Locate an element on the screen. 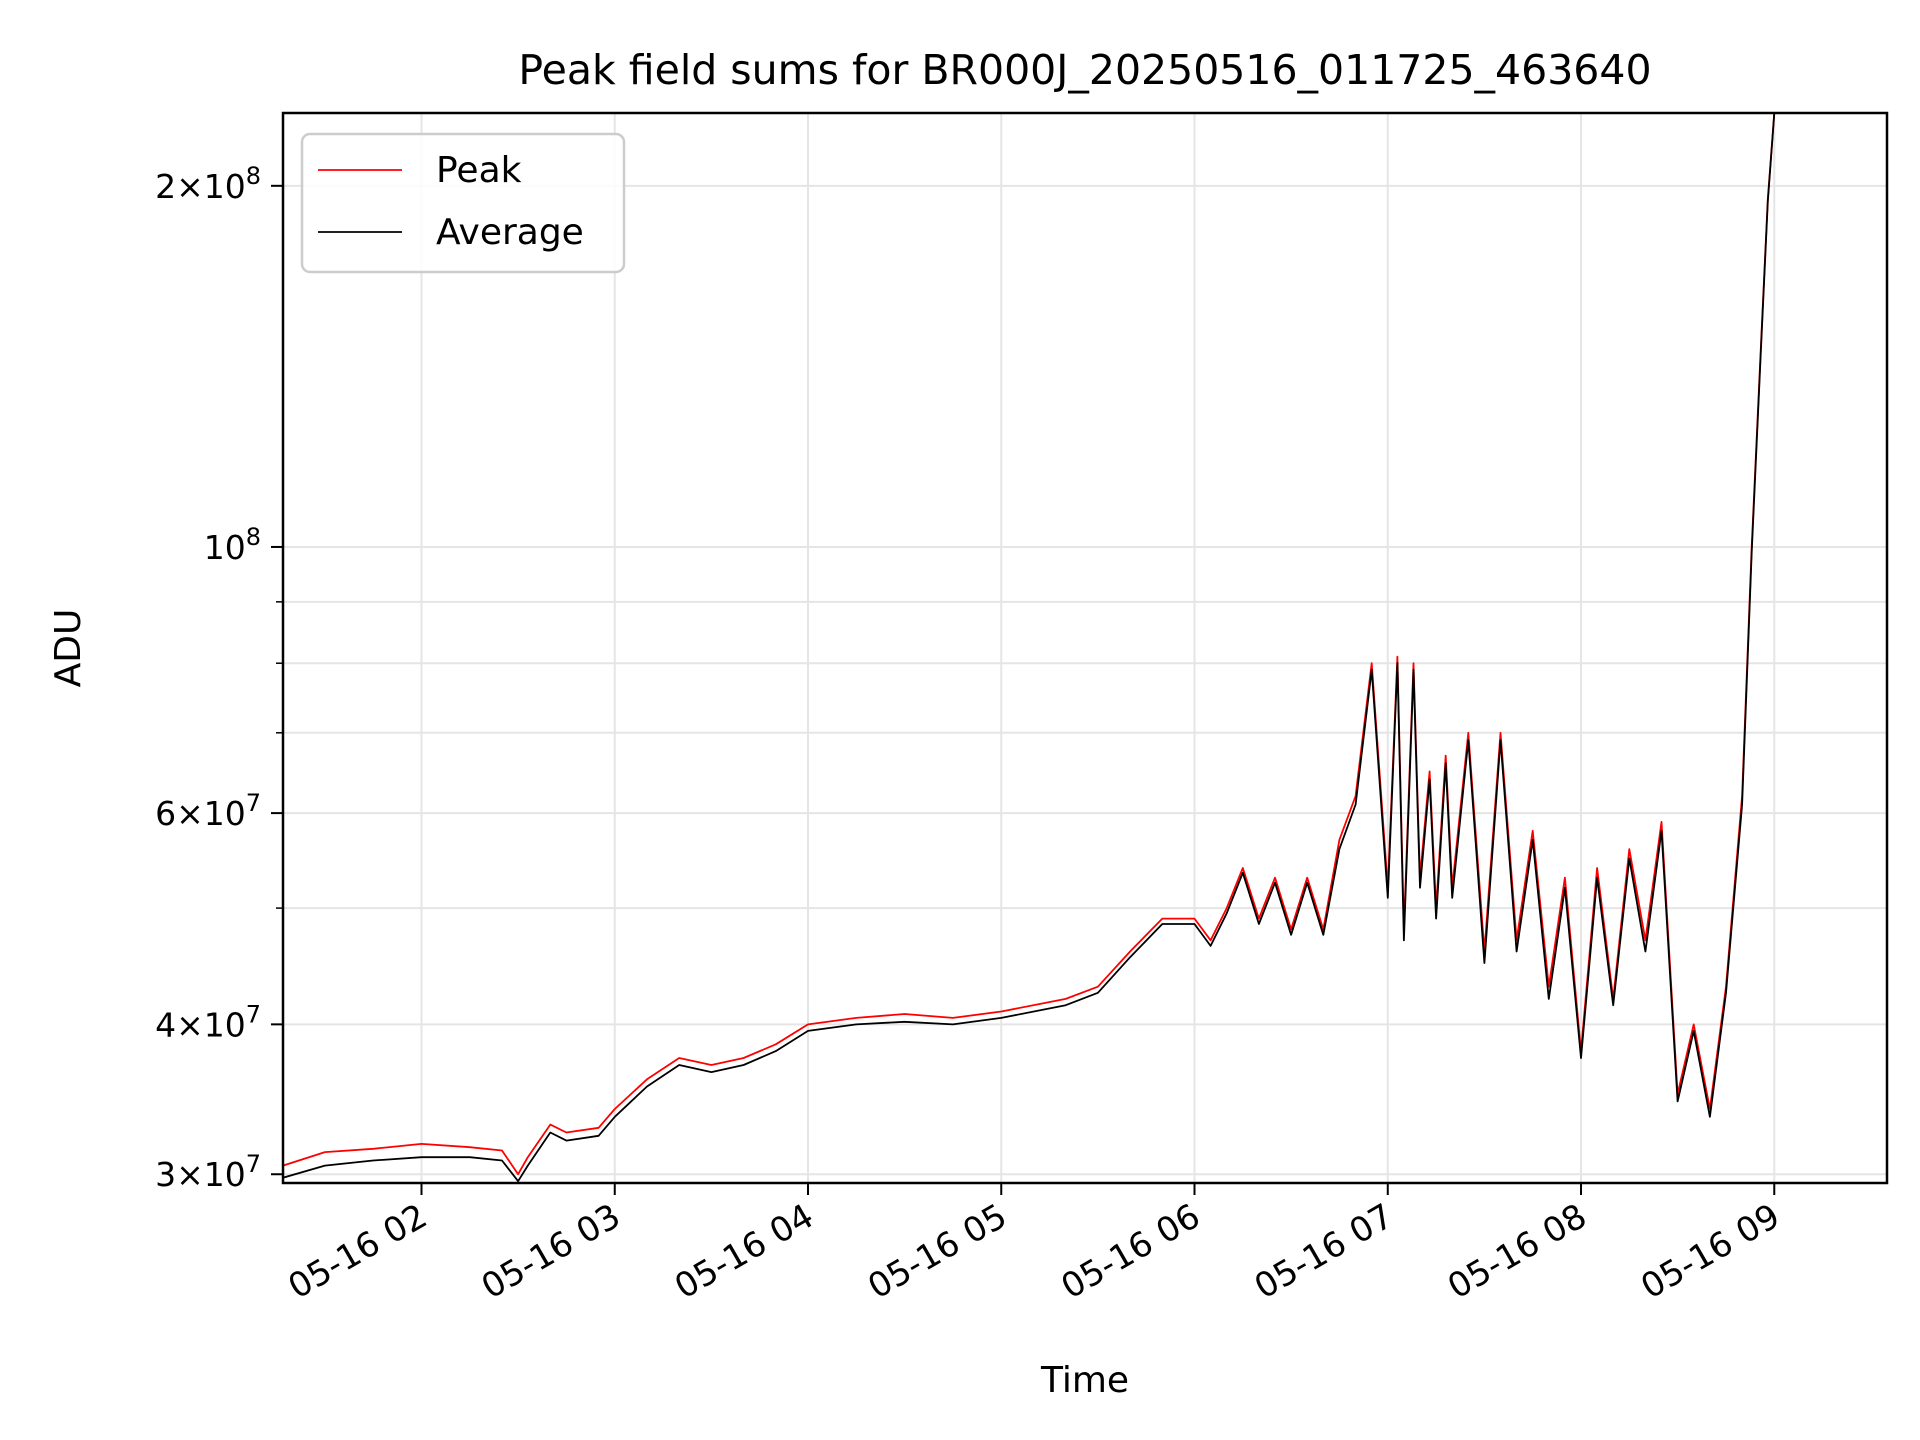  y-axis-label: ADU is located at coordinates (68, 648).